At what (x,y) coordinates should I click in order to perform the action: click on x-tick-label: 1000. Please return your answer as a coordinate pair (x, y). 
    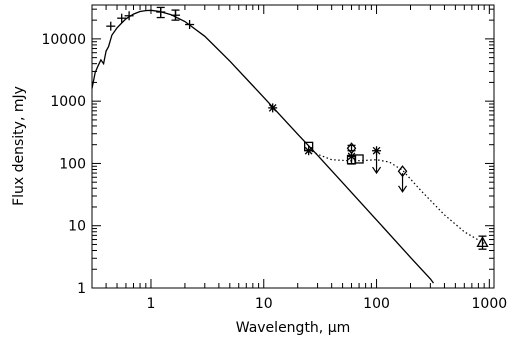
    Looking at the image, I should click on (490, 304).